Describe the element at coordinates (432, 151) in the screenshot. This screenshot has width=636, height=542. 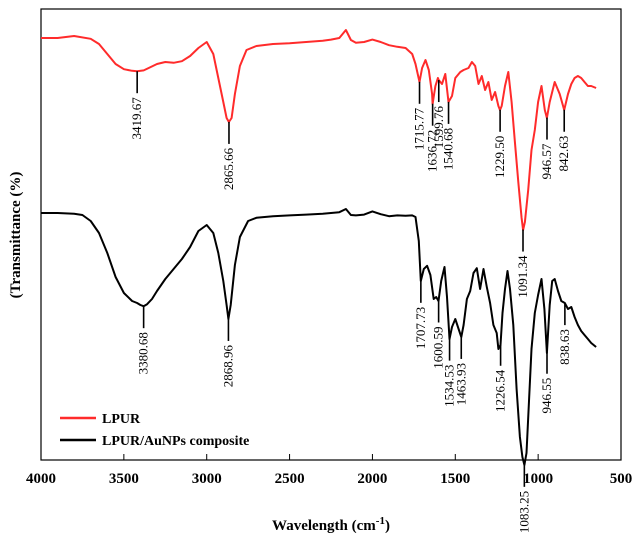
I see `peak-label: 1636.72` at that location.